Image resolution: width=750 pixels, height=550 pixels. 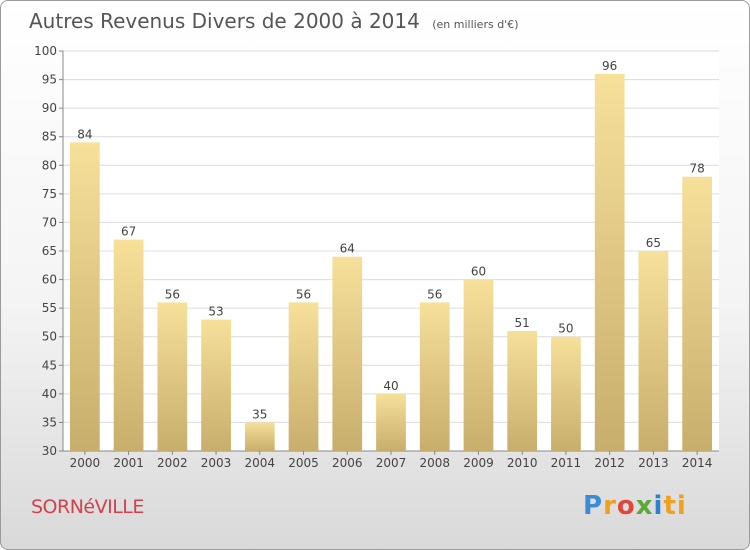 What do you see at coordinates (593, 506) in the screenshot?
I see `logo-letter: P` at bounding box center [593, 506].